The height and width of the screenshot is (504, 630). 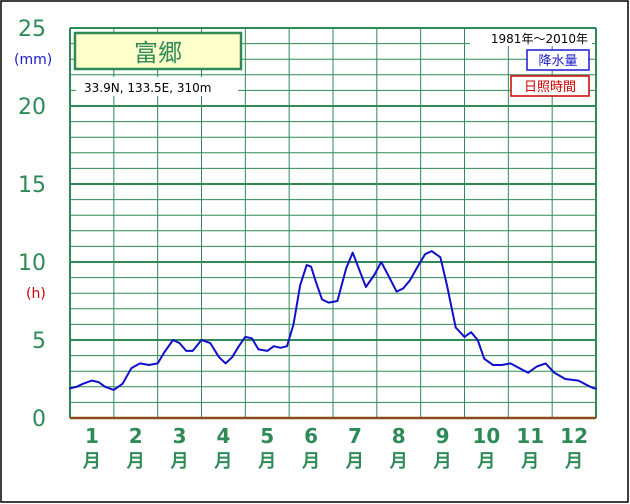 What do you see at coordinates (32, 185) in the screenshot?
I see `y-tick-label: 15` at bounding box center [32, 185].